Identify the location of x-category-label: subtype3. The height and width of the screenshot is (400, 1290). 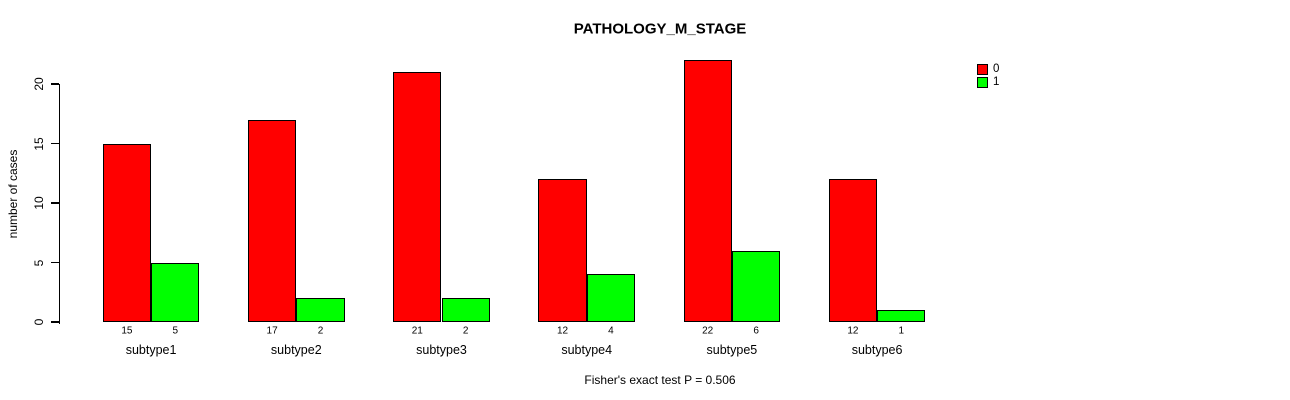
(441, 350).